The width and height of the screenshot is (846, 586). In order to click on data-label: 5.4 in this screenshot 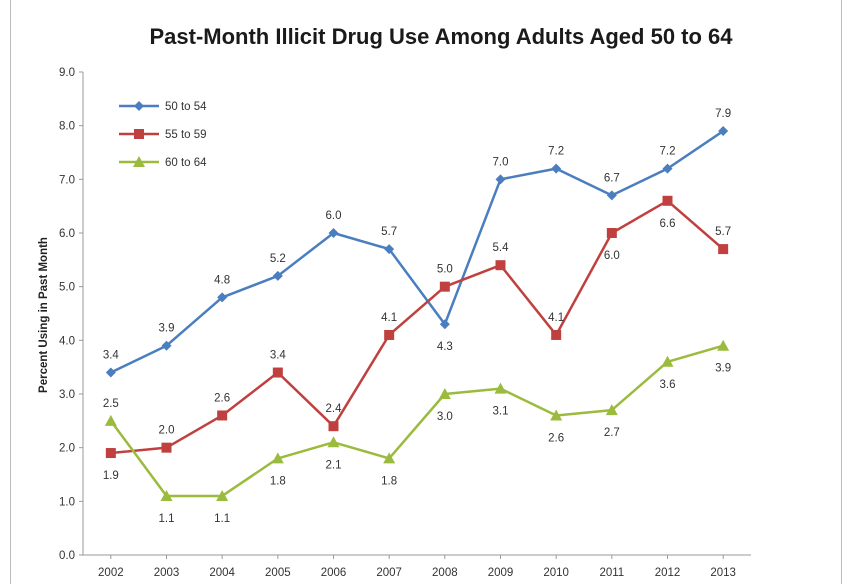, I will do `click(501, 248)`.